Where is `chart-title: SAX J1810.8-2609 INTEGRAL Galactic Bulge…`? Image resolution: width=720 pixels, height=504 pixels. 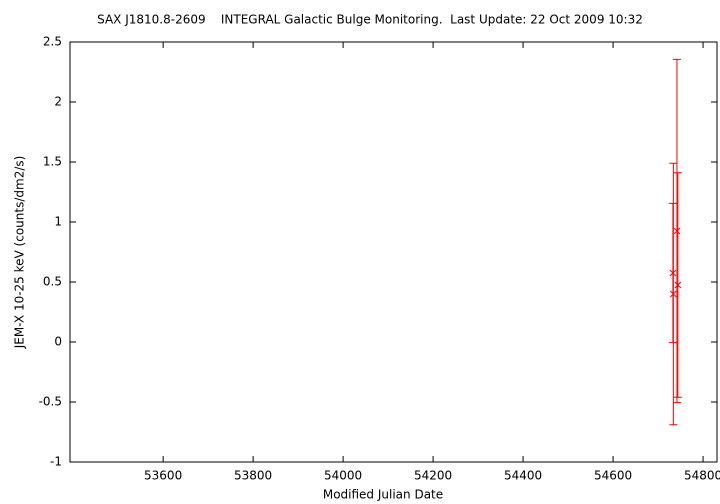
chart-title: SAX J1810.8-2609 INTEGRAL Galactic Bulge… is located at coordinates (370, 20).